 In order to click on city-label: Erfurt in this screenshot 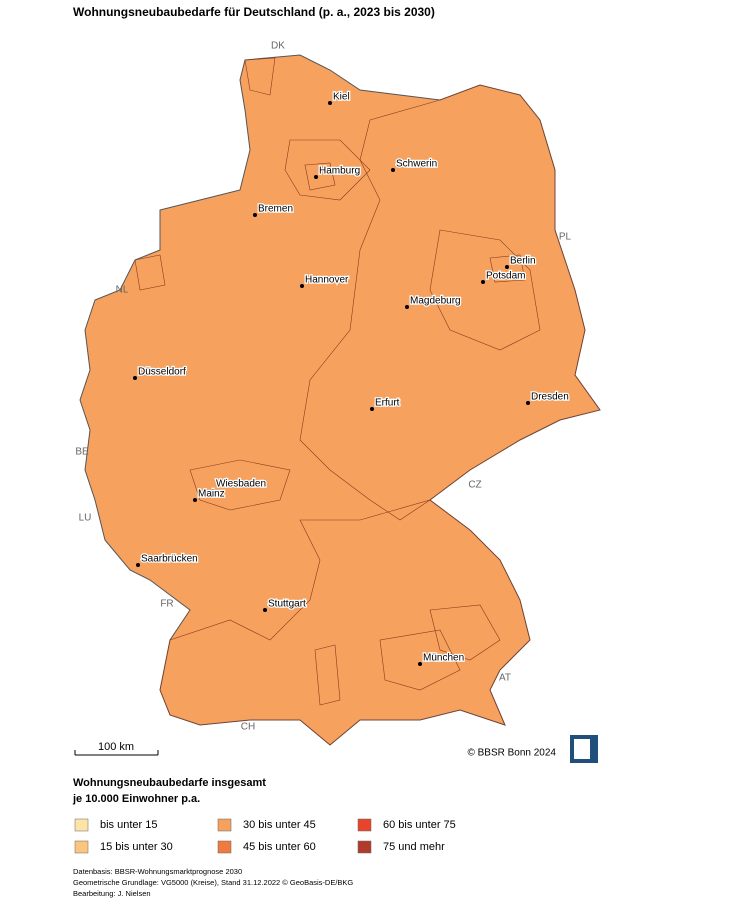, I will do `click(387, 403)`.